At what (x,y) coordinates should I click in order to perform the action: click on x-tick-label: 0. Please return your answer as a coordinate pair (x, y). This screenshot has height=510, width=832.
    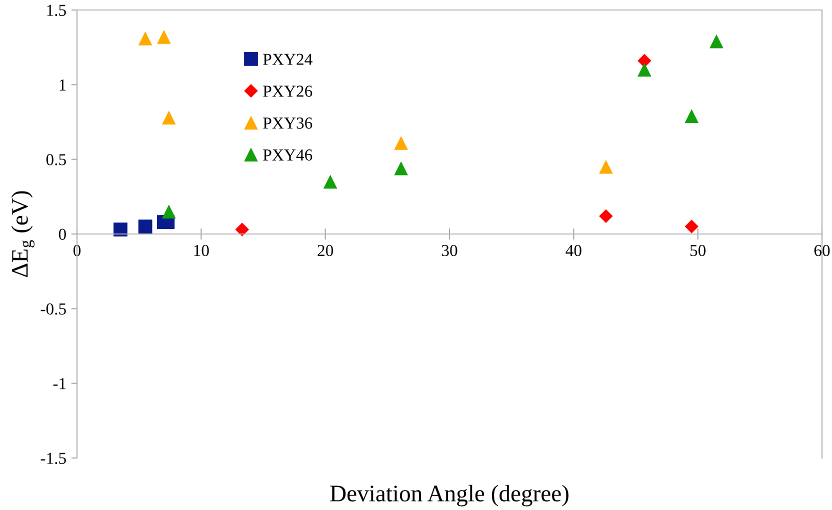
    Looking at the image, I should click on (77, 250).